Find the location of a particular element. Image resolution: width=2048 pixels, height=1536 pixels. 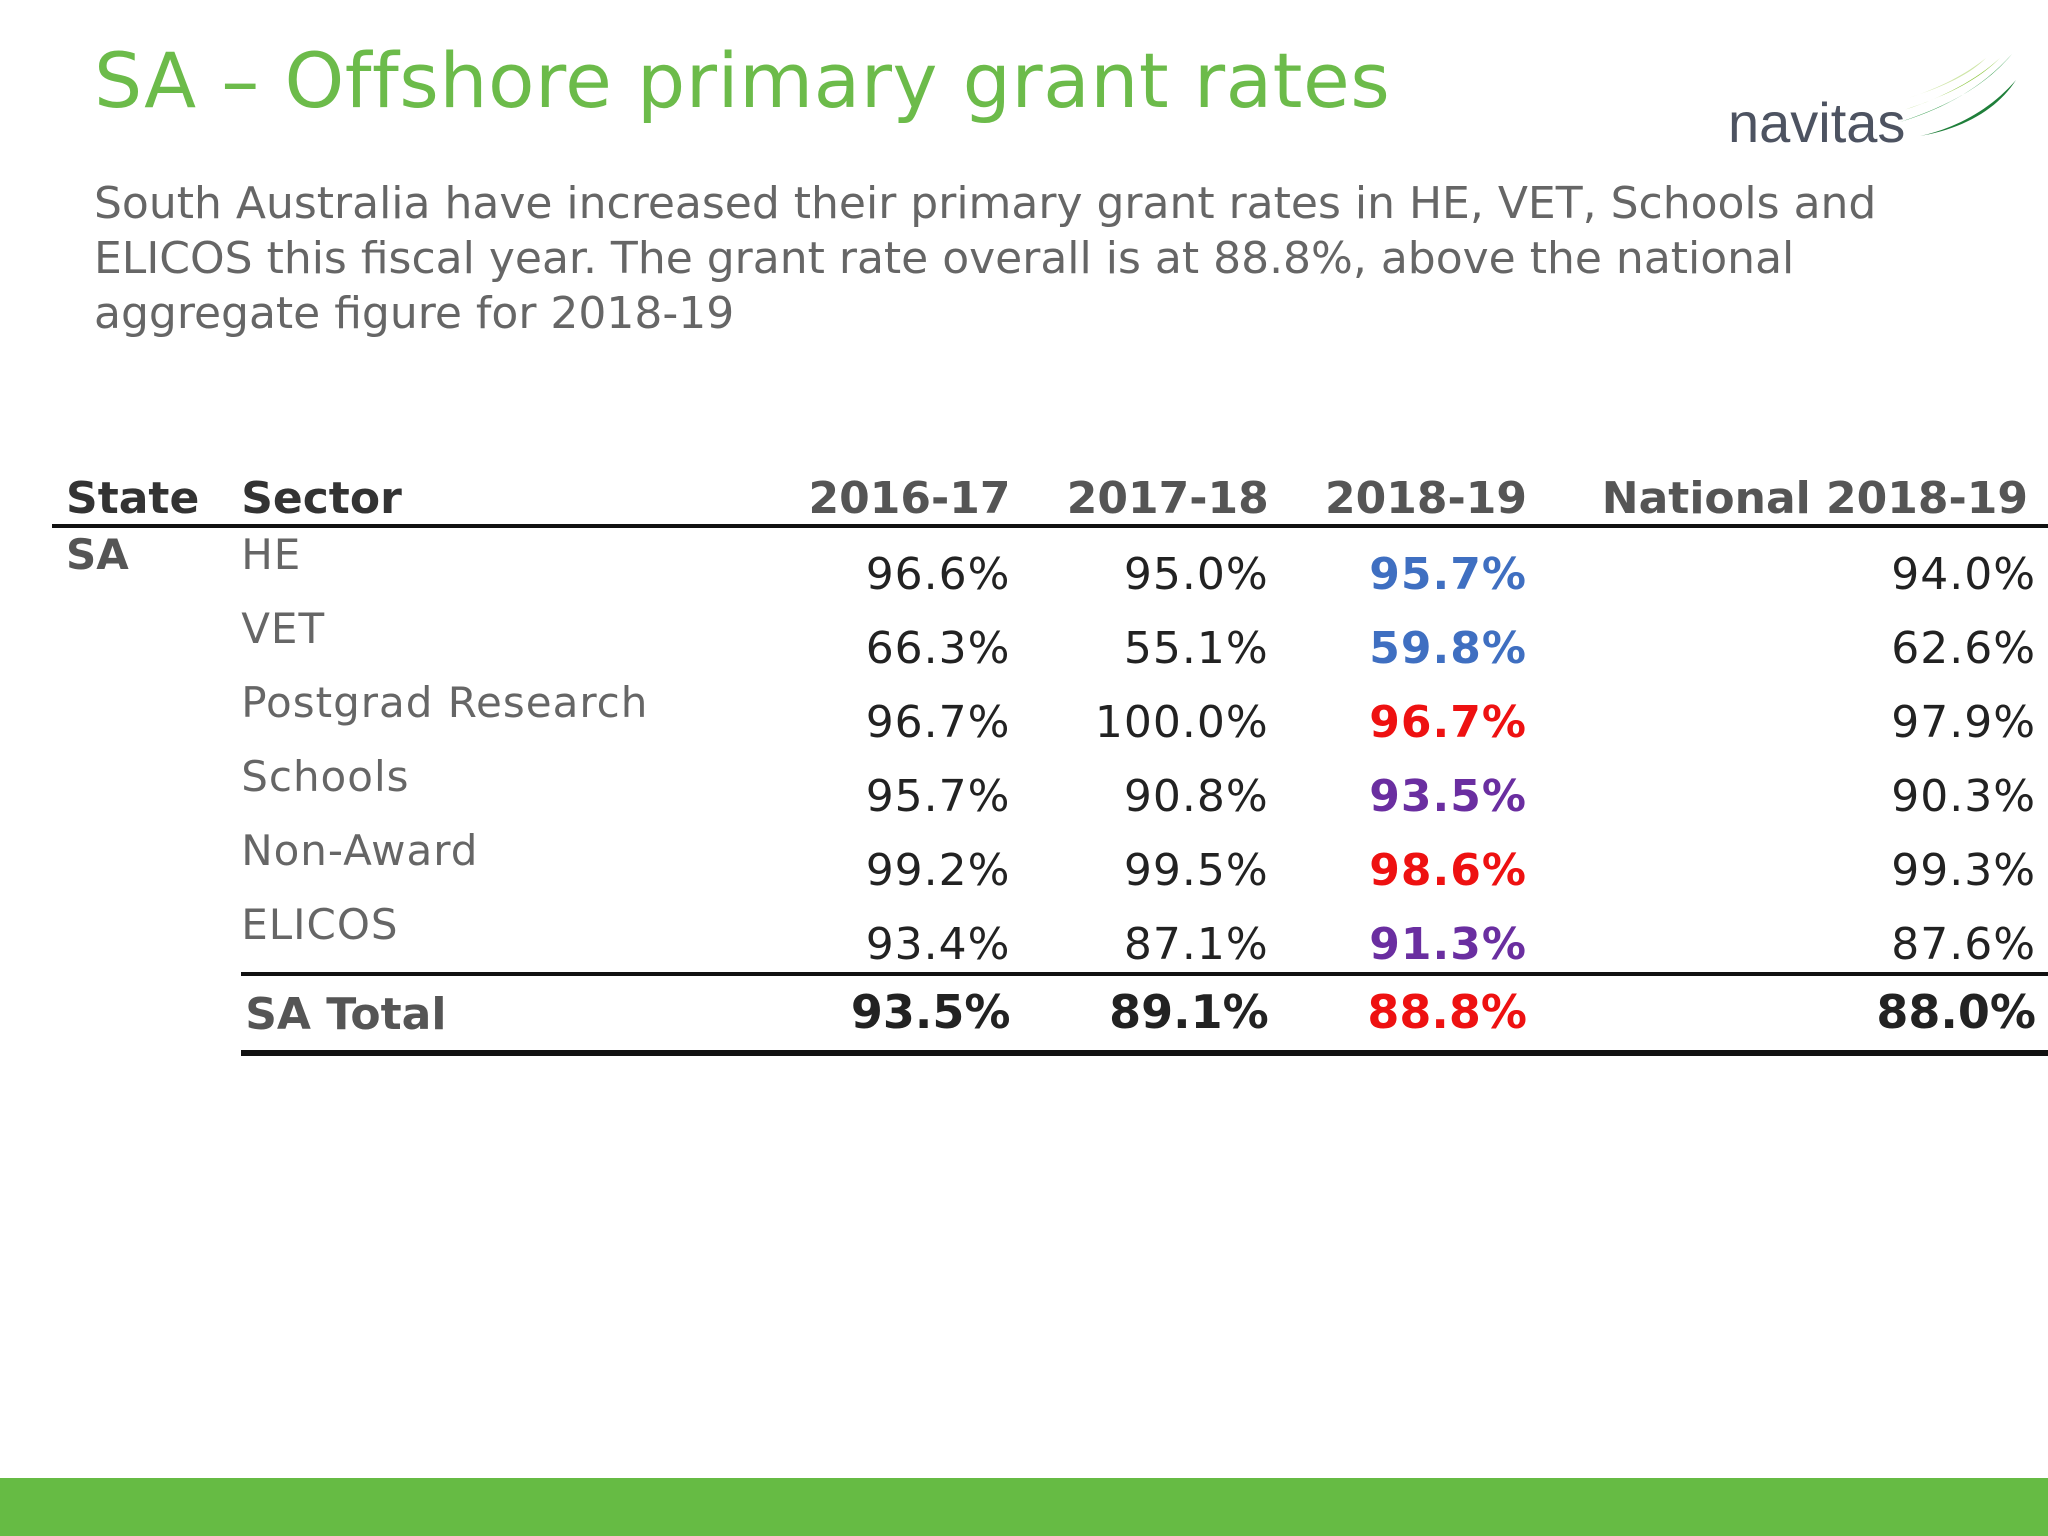

total-2017-18: 89.1% is located at coordinates (1139, 1014).